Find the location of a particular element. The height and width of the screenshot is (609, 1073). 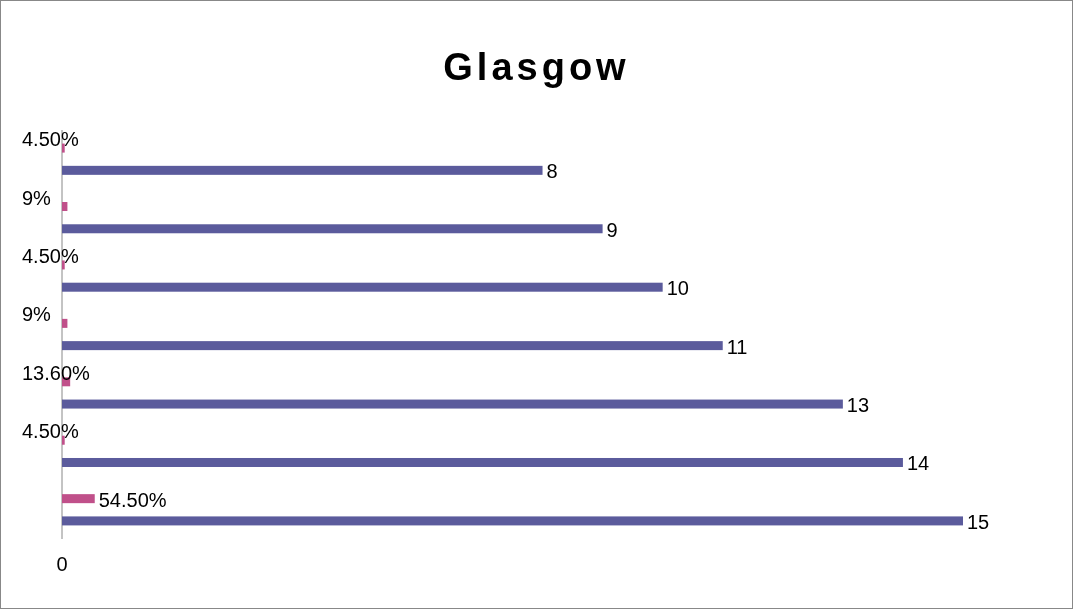

data-label: 13.60% is located at coordinates (56, 372).